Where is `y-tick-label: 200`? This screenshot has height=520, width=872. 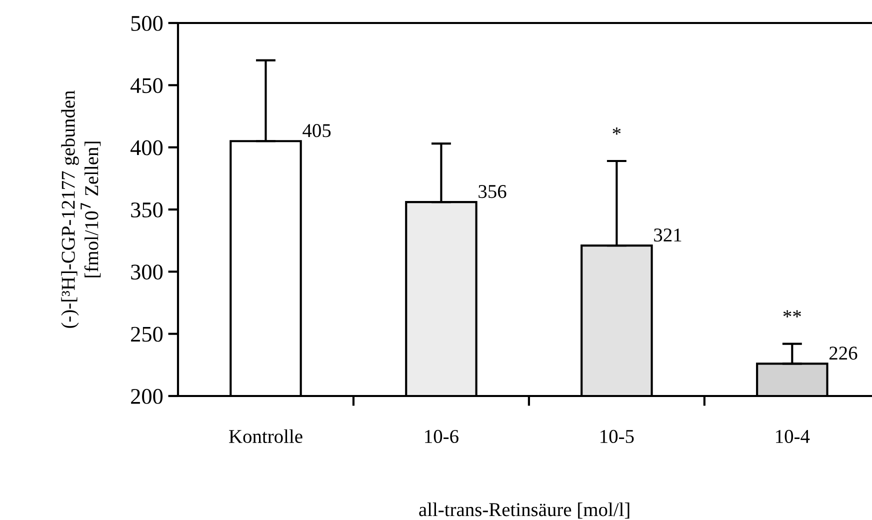 y-tick-label: 200 is located at coordinates (147, 396).